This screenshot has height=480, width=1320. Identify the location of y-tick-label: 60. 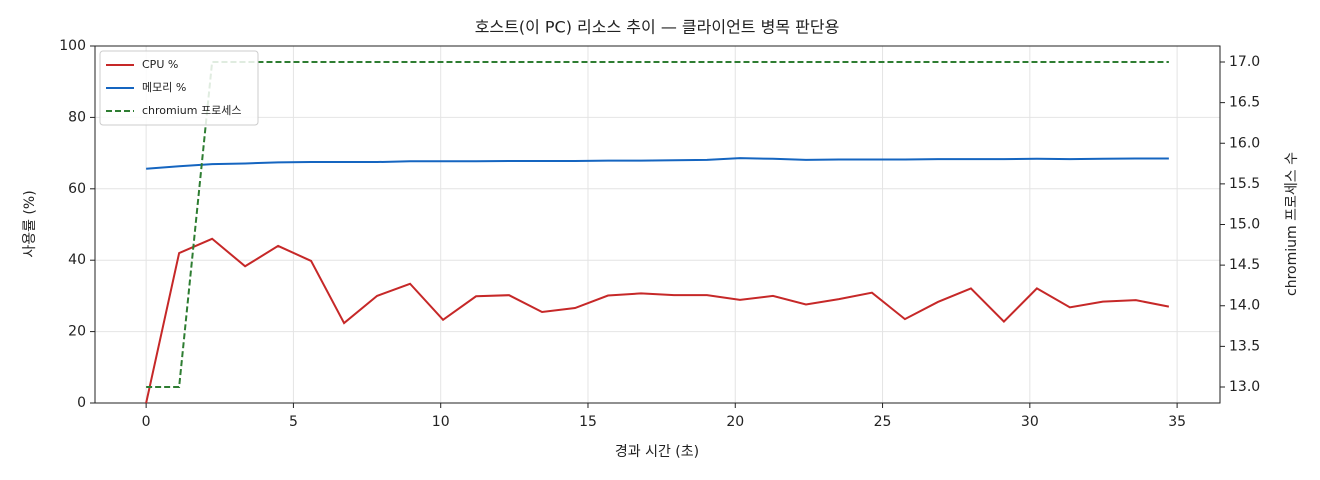
(77, 189).